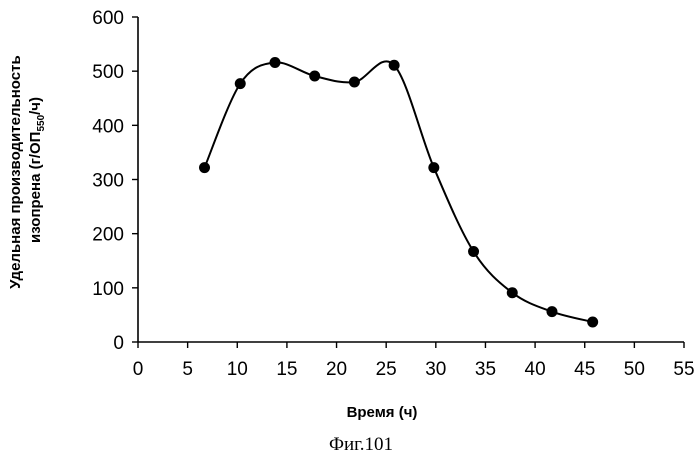 The height and width of the screenshot is (460, 699). What do you see at coordinates (187, 369) in the screenshot?
I see `x-tick-label: 5` at bounding box center [187, 369].